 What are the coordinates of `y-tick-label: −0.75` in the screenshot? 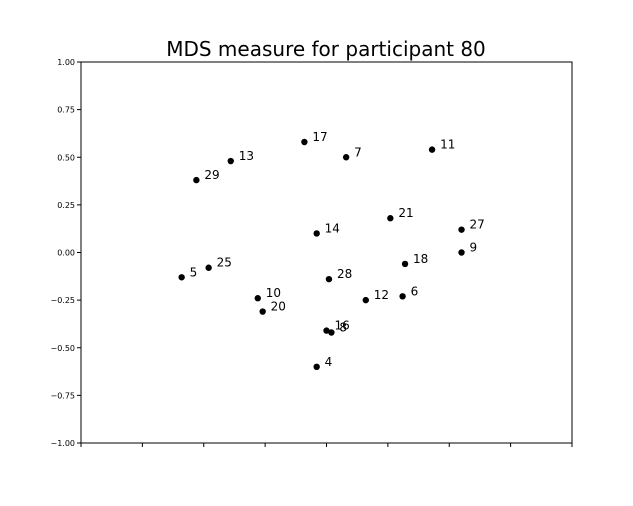 It's located at (62, 395).